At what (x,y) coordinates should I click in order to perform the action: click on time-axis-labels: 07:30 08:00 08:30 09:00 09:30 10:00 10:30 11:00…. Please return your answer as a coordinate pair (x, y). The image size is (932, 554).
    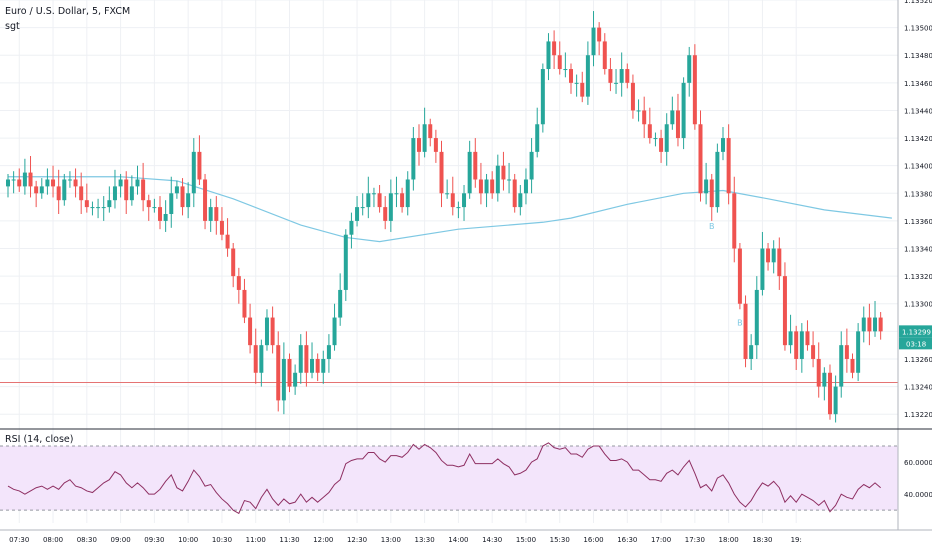
    Looking at the image, I should click on (405, 540).